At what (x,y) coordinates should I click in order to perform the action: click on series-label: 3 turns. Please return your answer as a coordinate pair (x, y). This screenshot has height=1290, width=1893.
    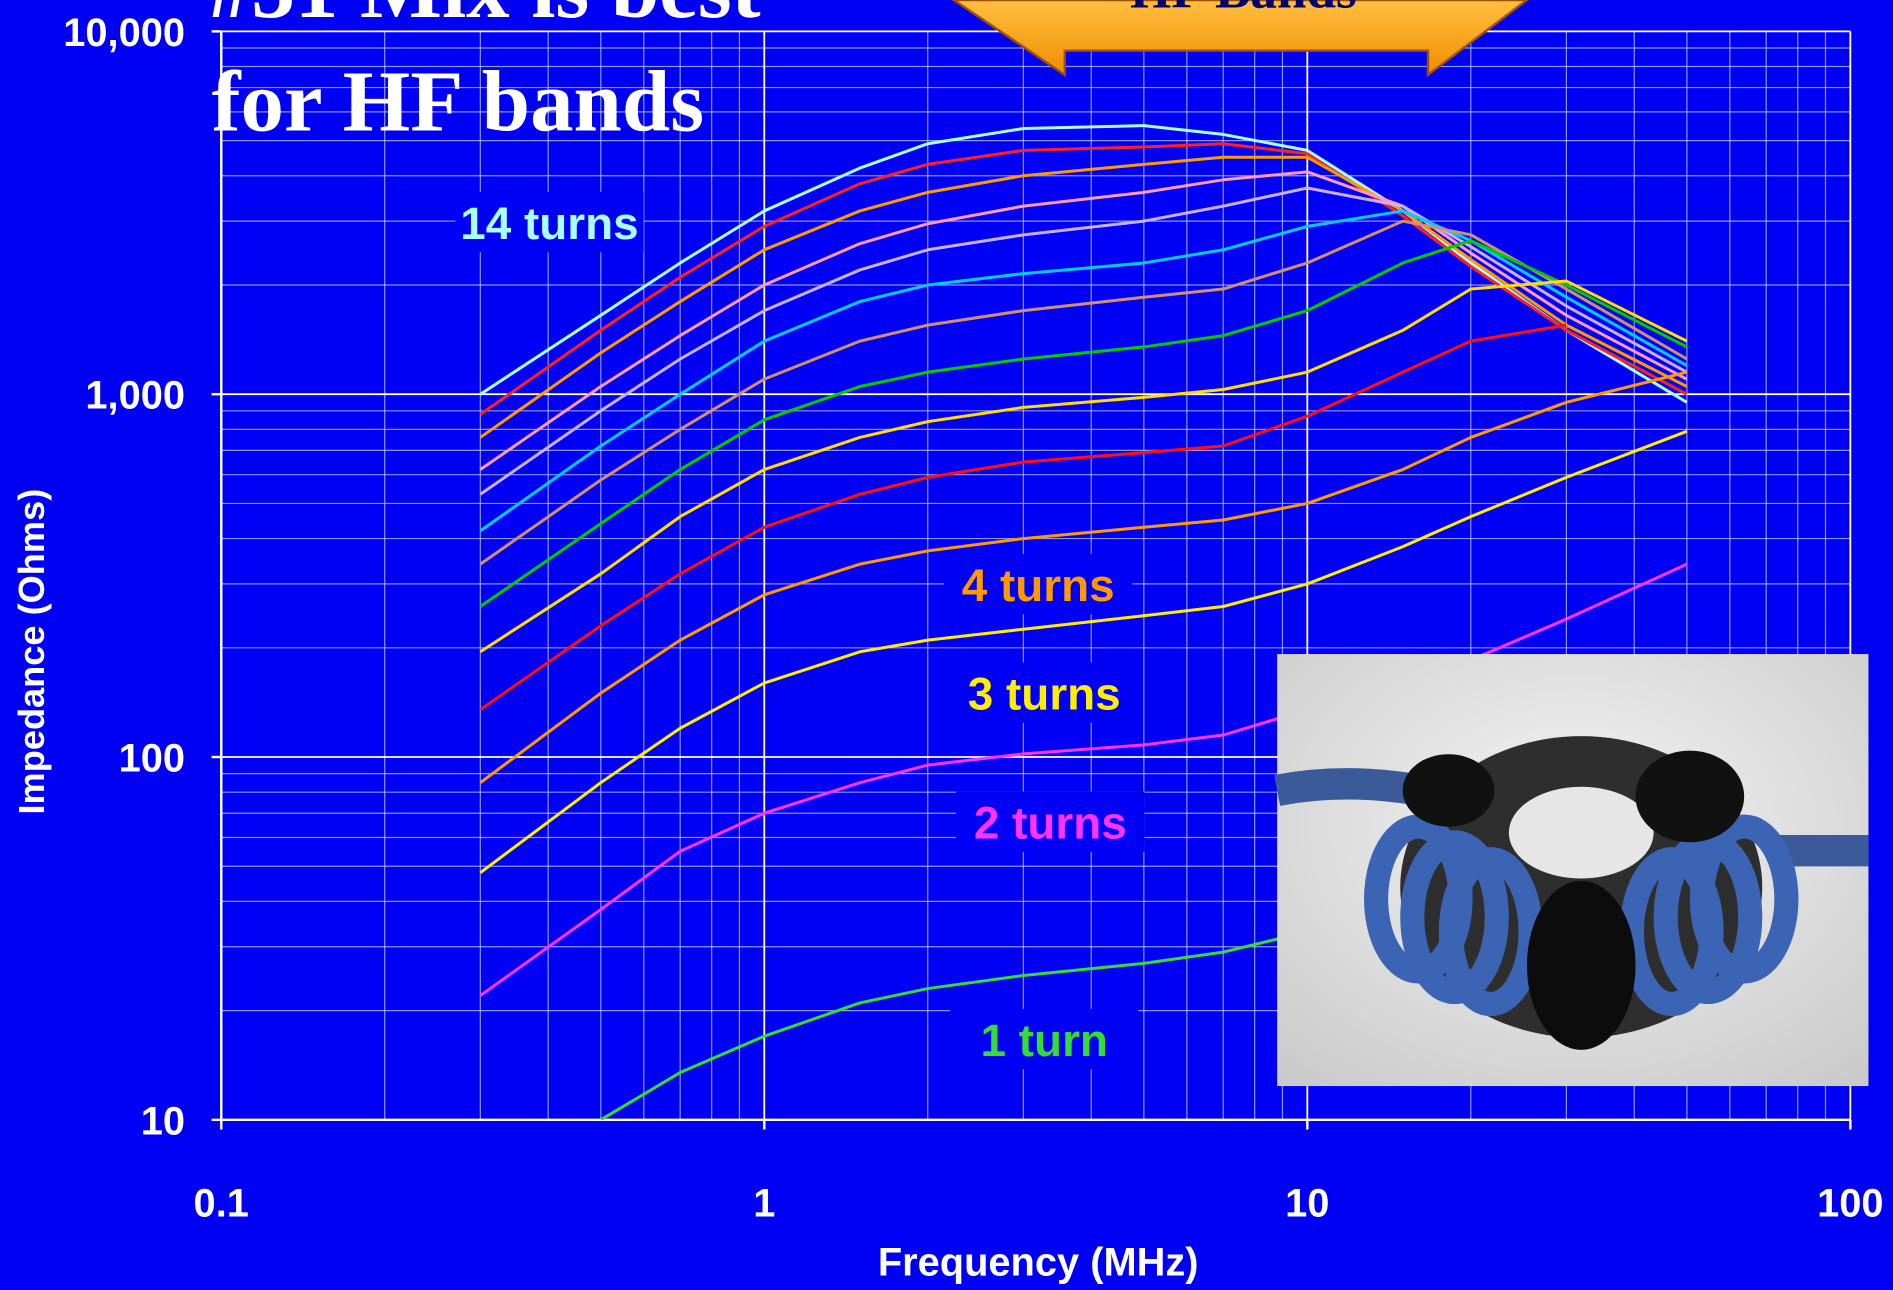
    Looking at the image, I should click on (1044, 694).